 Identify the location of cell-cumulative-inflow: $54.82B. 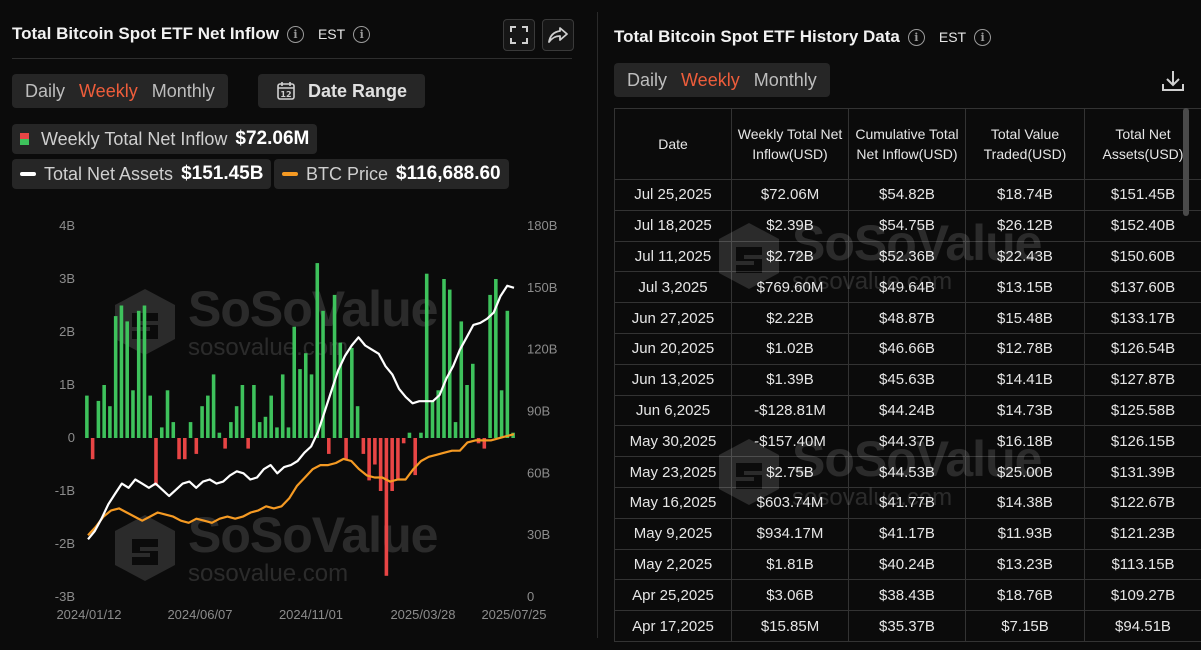
(907, 195).